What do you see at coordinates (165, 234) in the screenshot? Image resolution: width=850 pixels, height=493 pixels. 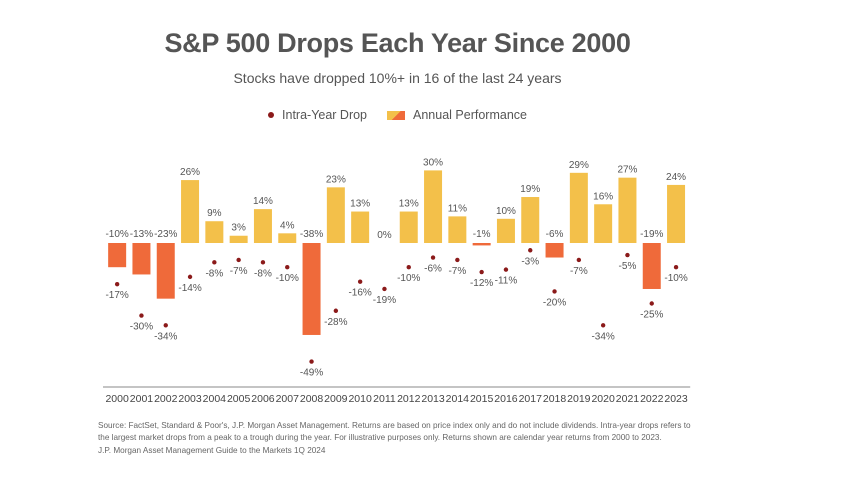 I see `annual-label-2002: -23%` at bounding box center [165, 234].